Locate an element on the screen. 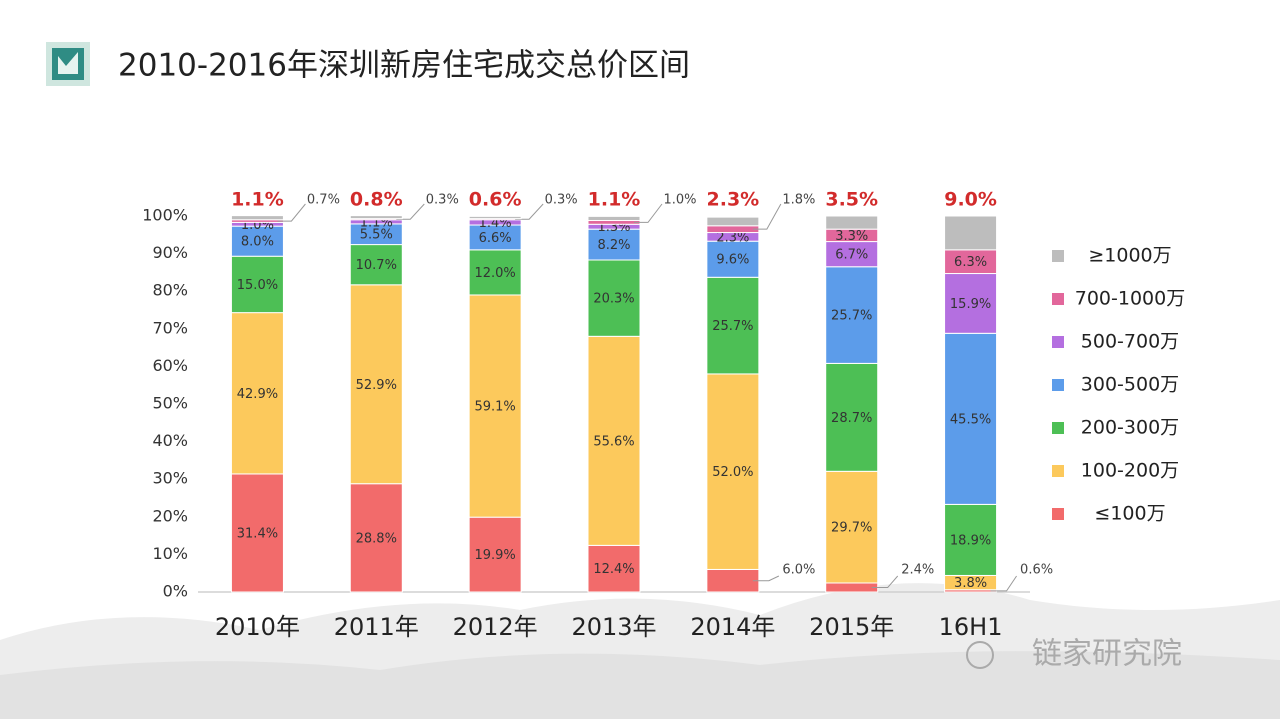 The height and width of the screenshot is (723, 1280). value-label: 12.0% is located at coordinates (494, 273).